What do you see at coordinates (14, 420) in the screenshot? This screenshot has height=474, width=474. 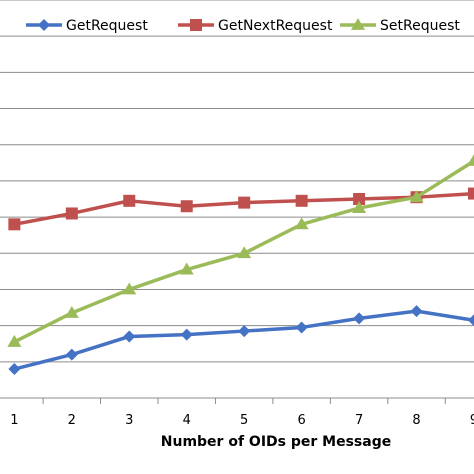 I see `x-tick-label: 1` at bounding box center [14, 420].